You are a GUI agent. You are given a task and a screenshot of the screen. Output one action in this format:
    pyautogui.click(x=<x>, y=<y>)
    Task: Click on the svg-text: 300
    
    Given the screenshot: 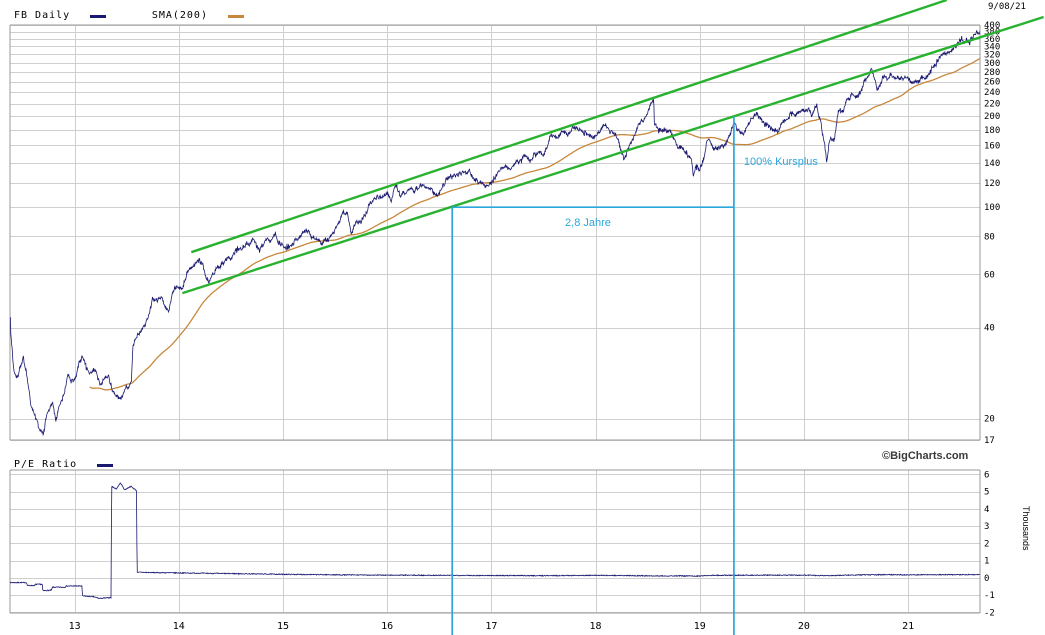 What is the action you would take?
    pyautogui.click(x=992, y=64)
    